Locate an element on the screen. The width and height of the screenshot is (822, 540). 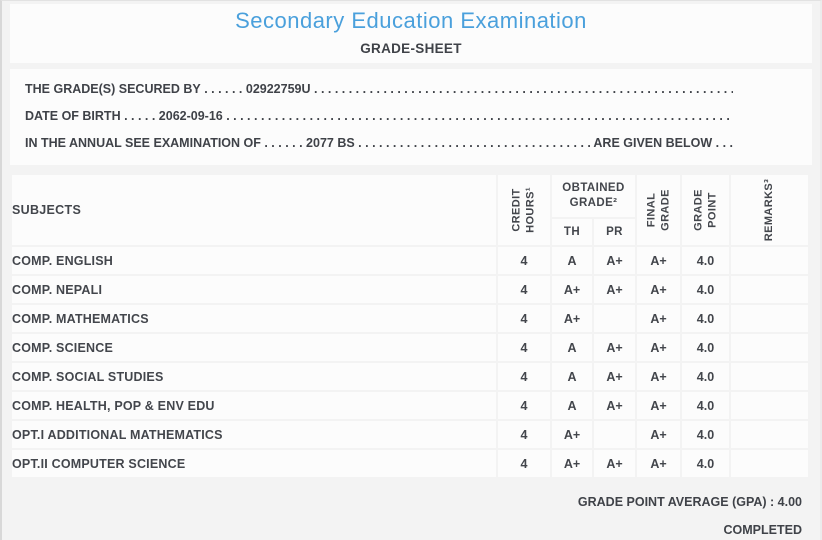
subjects-header: SUBJECTS is located at coordinates (254, 210).